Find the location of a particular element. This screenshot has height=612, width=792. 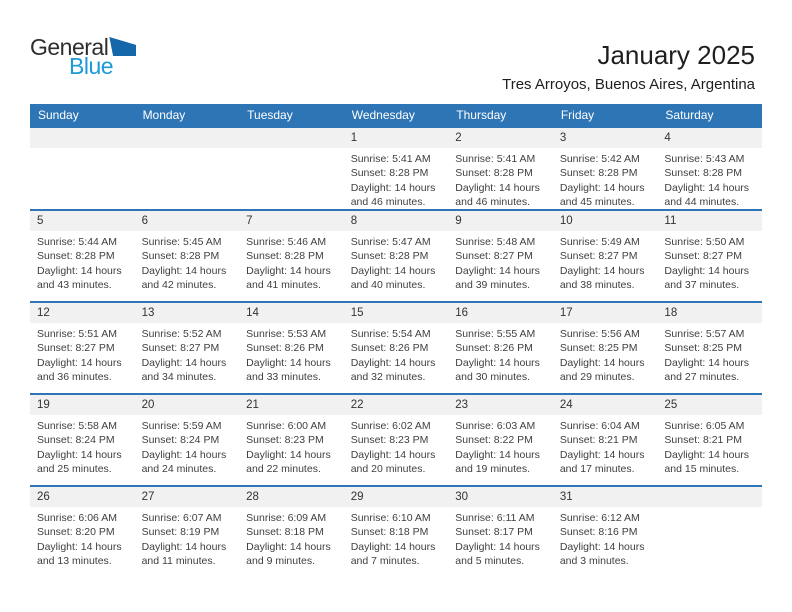

general-blue-logo: General Blue is located at coordinates (90, 61).